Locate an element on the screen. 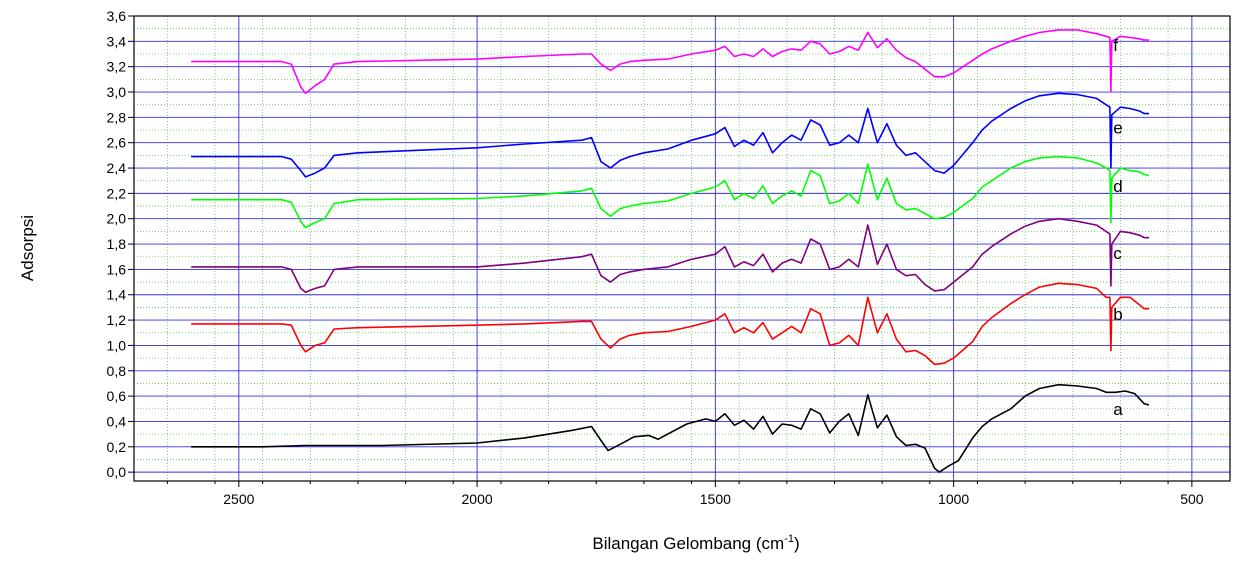  x-axis-label-superscript: -1 is located at coordinates (789, 539).